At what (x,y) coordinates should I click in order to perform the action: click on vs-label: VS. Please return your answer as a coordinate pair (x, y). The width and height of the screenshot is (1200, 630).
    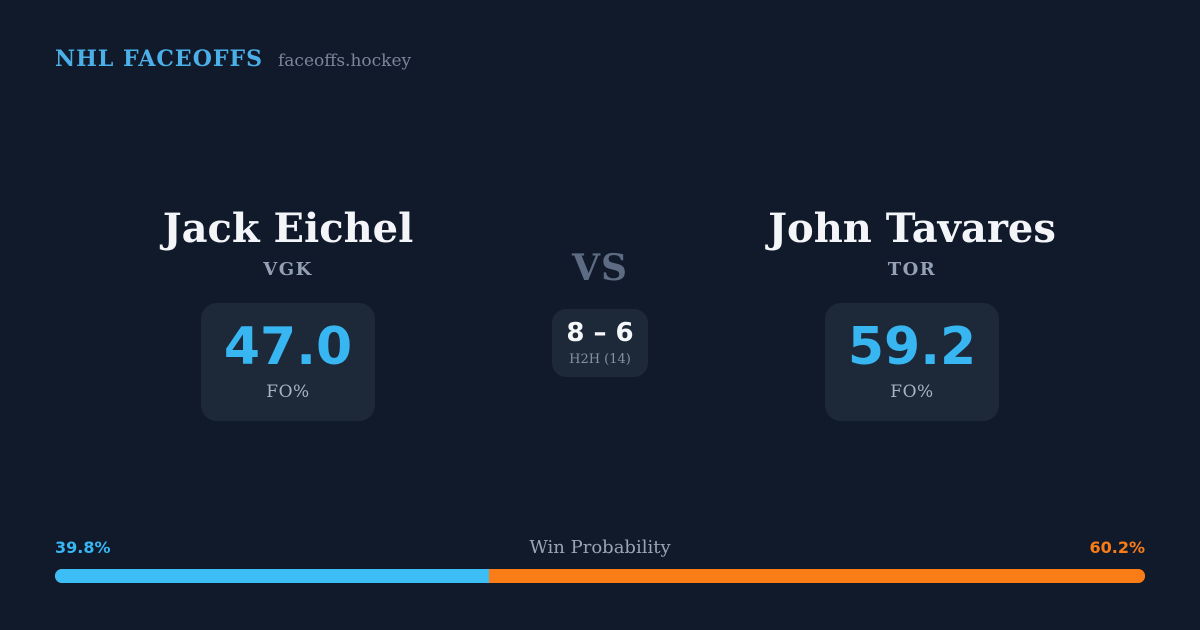
    Looking at the image, I should click on (600, 268).